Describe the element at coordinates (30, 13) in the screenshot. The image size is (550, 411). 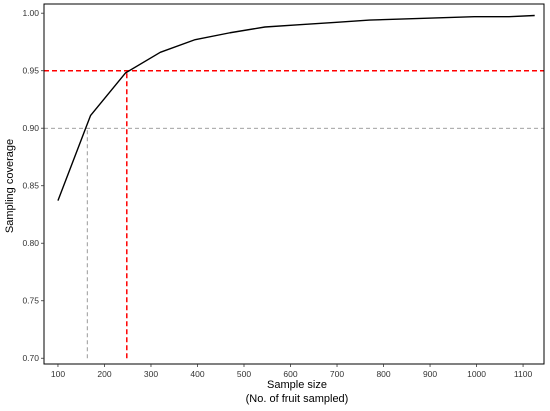
I see `y-tick-label: 1.00` at that location.